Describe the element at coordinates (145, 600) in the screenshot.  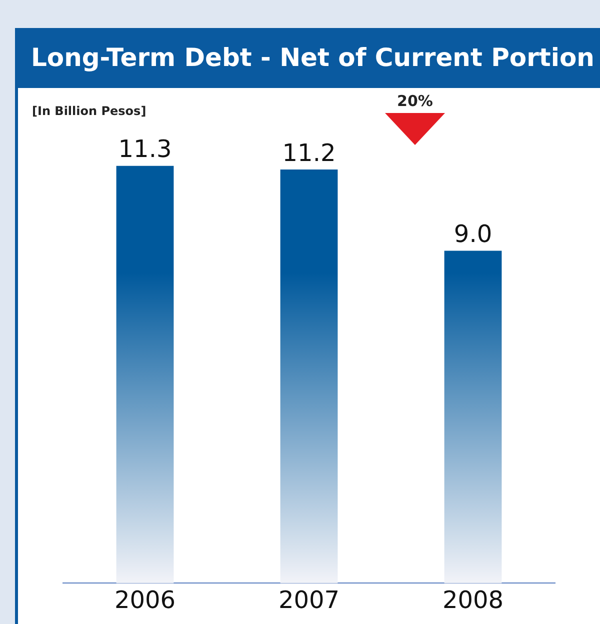
I see `x-tick-label: 2006` at that location.